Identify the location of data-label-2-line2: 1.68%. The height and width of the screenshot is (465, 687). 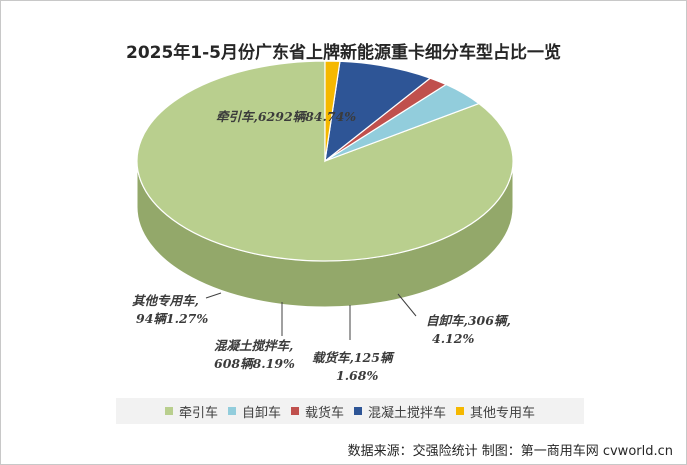
(357, 375).